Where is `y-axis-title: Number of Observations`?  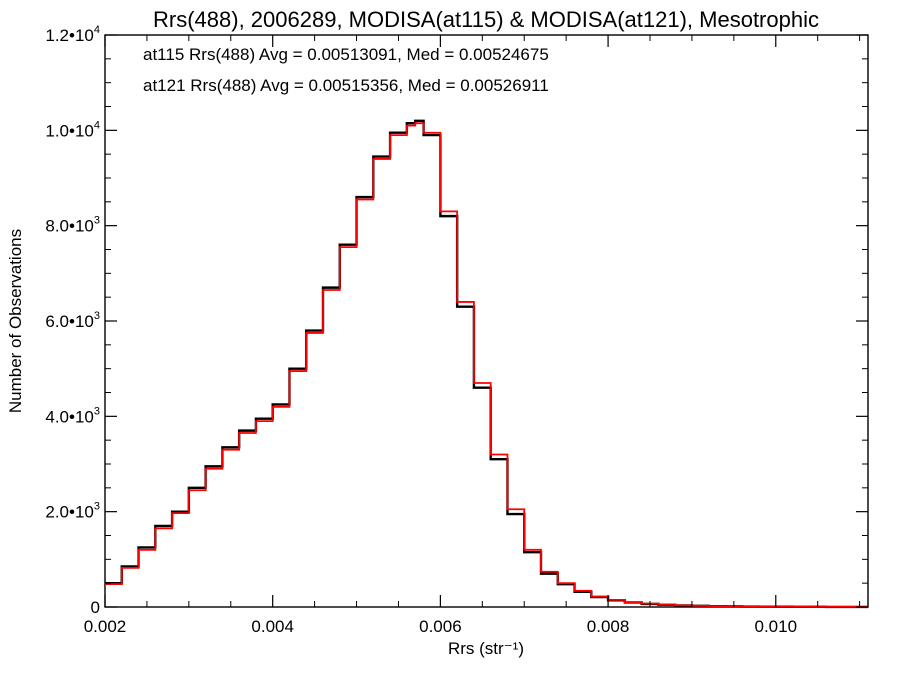
y-axis-title: Number of Observations is located at coordinates (15, 321).